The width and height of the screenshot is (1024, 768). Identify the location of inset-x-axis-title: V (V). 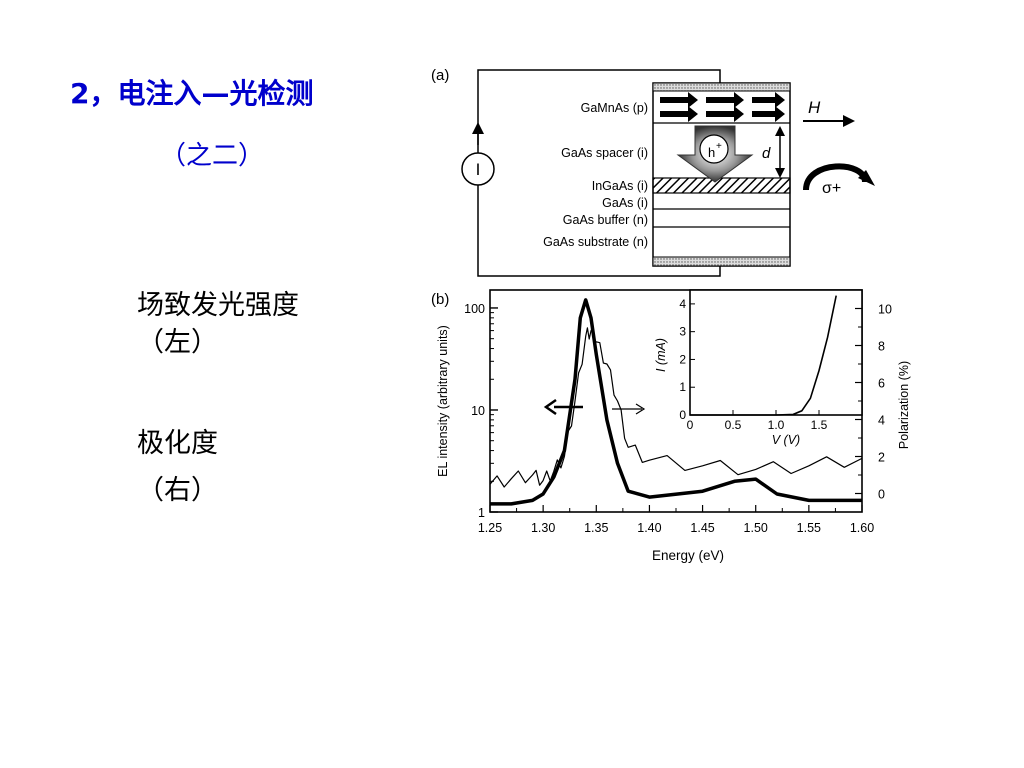
(786, 440).